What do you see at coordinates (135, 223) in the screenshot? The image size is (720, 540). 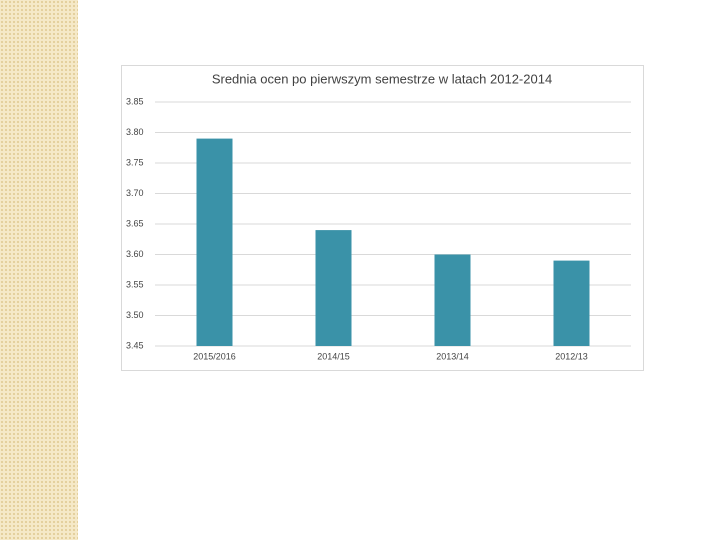 I see `y-tick-label: 3.65` at bounding box center [135, 223].